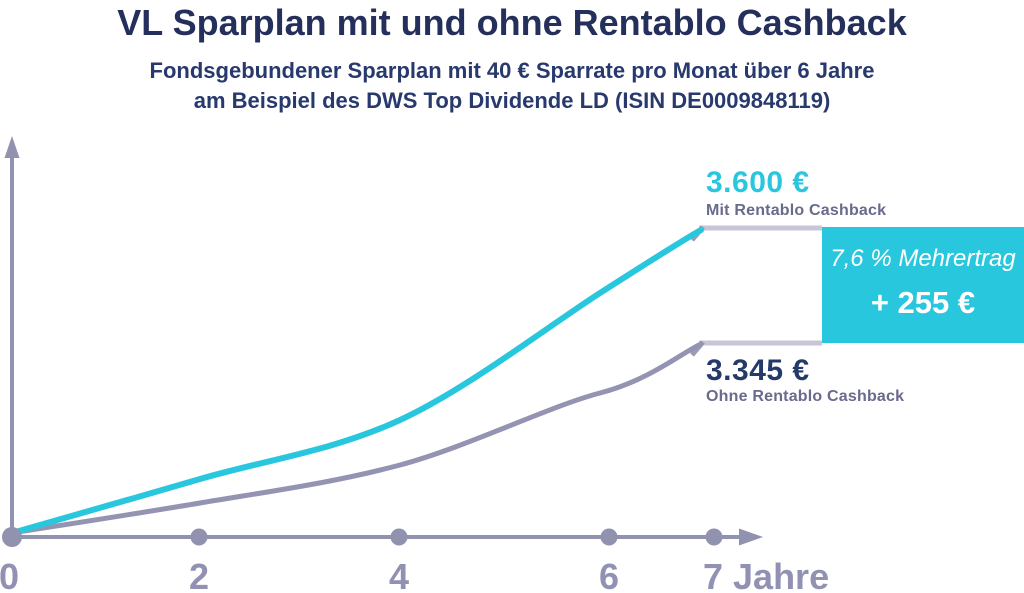 This screenshot has height=593, width=1024. What do you see at coordinates (796, 210) in the screenshot?
I see `series-mit-name-label: Mit Rentablo Cashback` at bounding box center [796, 210].